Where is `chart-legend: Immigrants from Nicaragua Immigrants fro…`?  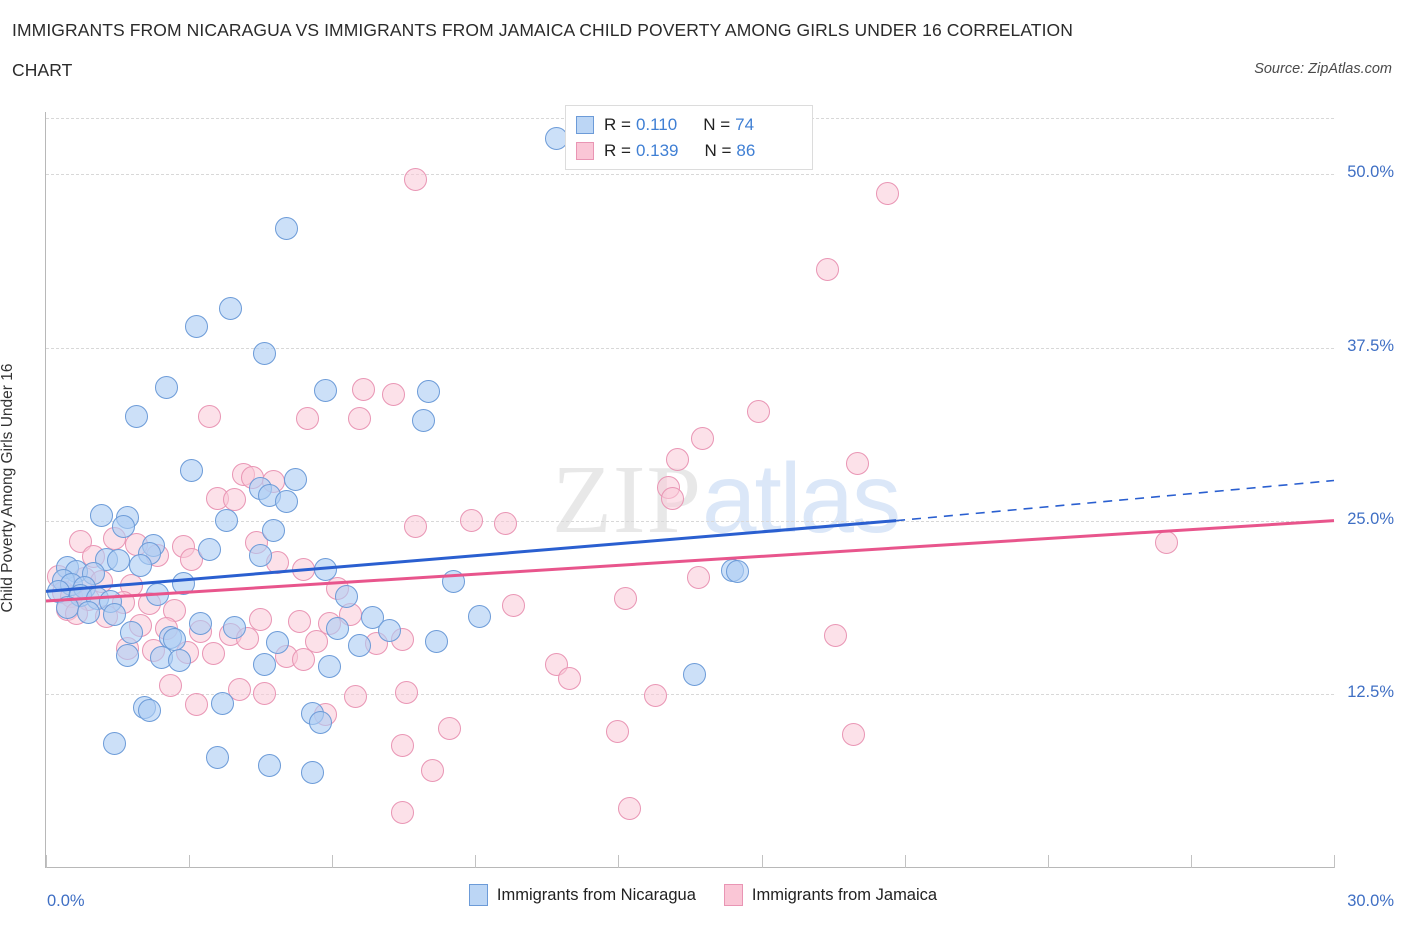 chart-legend: Immigrants from Nicaragua Immigrants fro… is located at coordinates (703, 895).